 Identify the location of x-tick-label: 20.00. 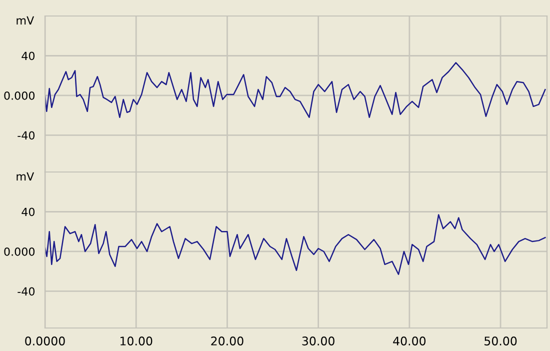
(227, 341).